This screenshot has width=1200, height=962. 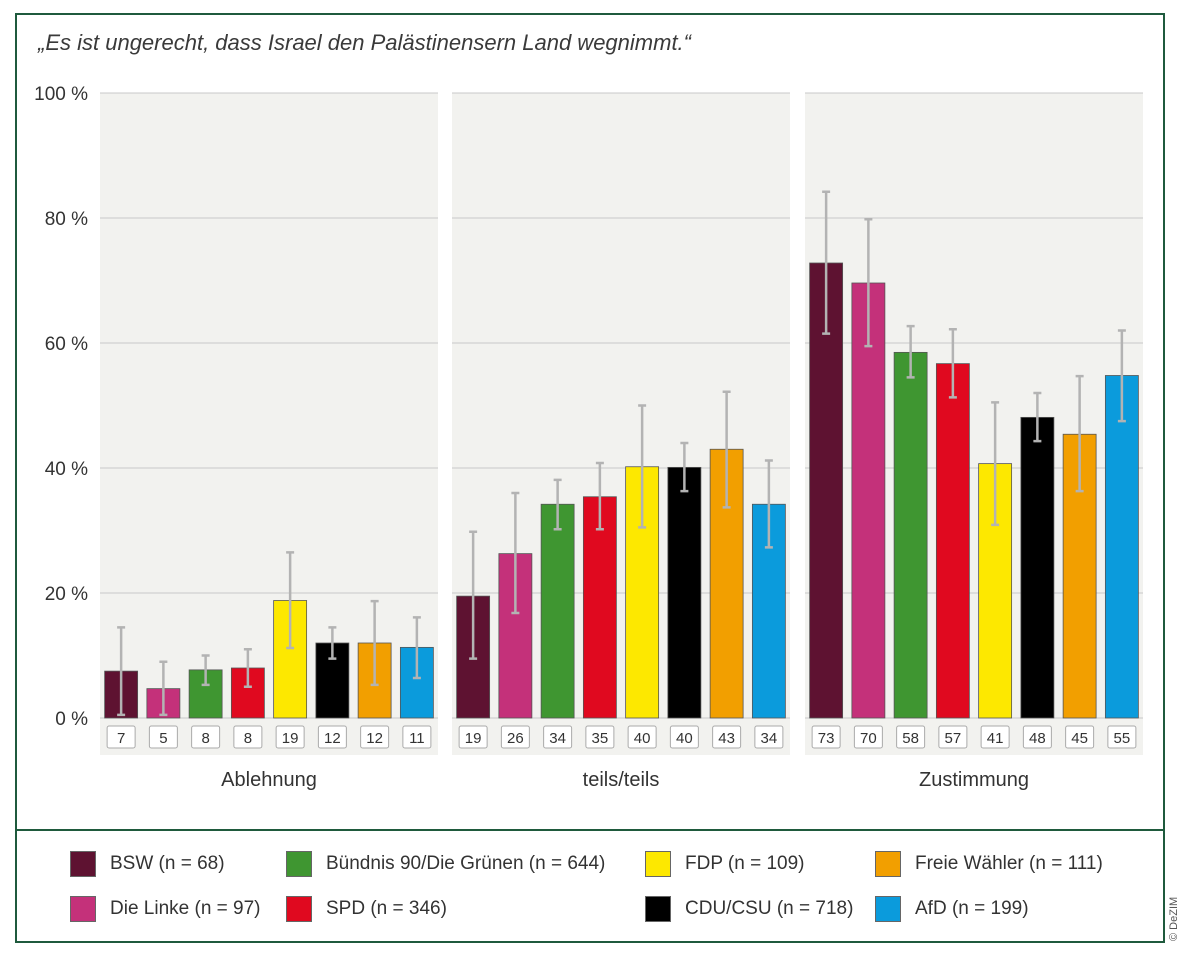 What do you see at coordinates (590, 830) in the screenshot?
I see `legend-divider` at bounding box center [590, 830].